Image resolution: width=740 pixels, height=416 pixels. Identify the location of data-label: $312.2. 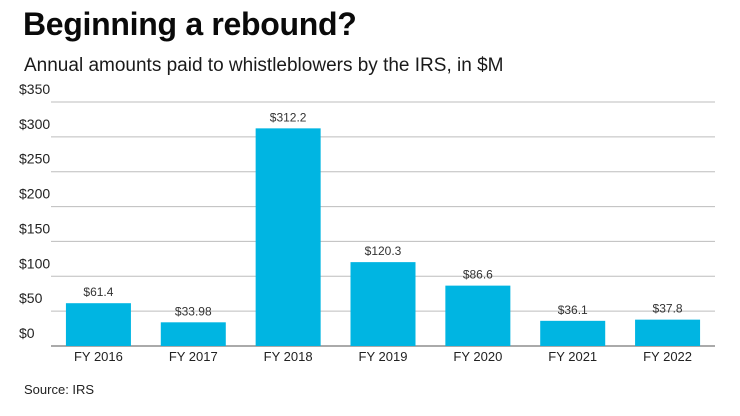
(288, 117).